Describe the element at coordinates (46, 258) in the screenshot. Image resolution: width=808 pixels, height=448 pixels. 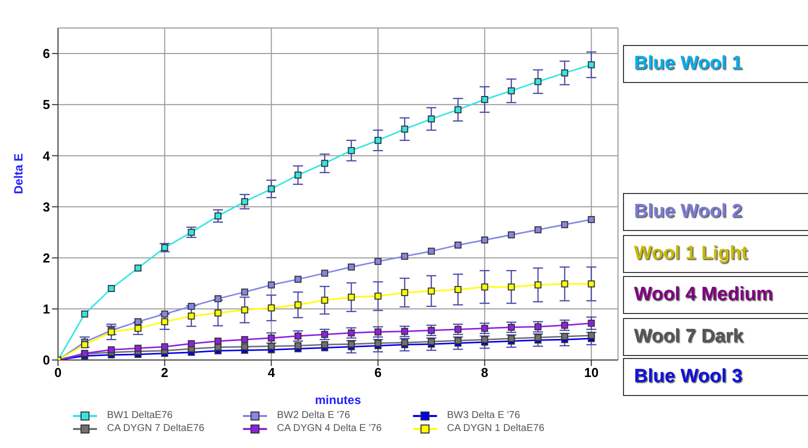
I see `y-tick-label: 2` at that location.